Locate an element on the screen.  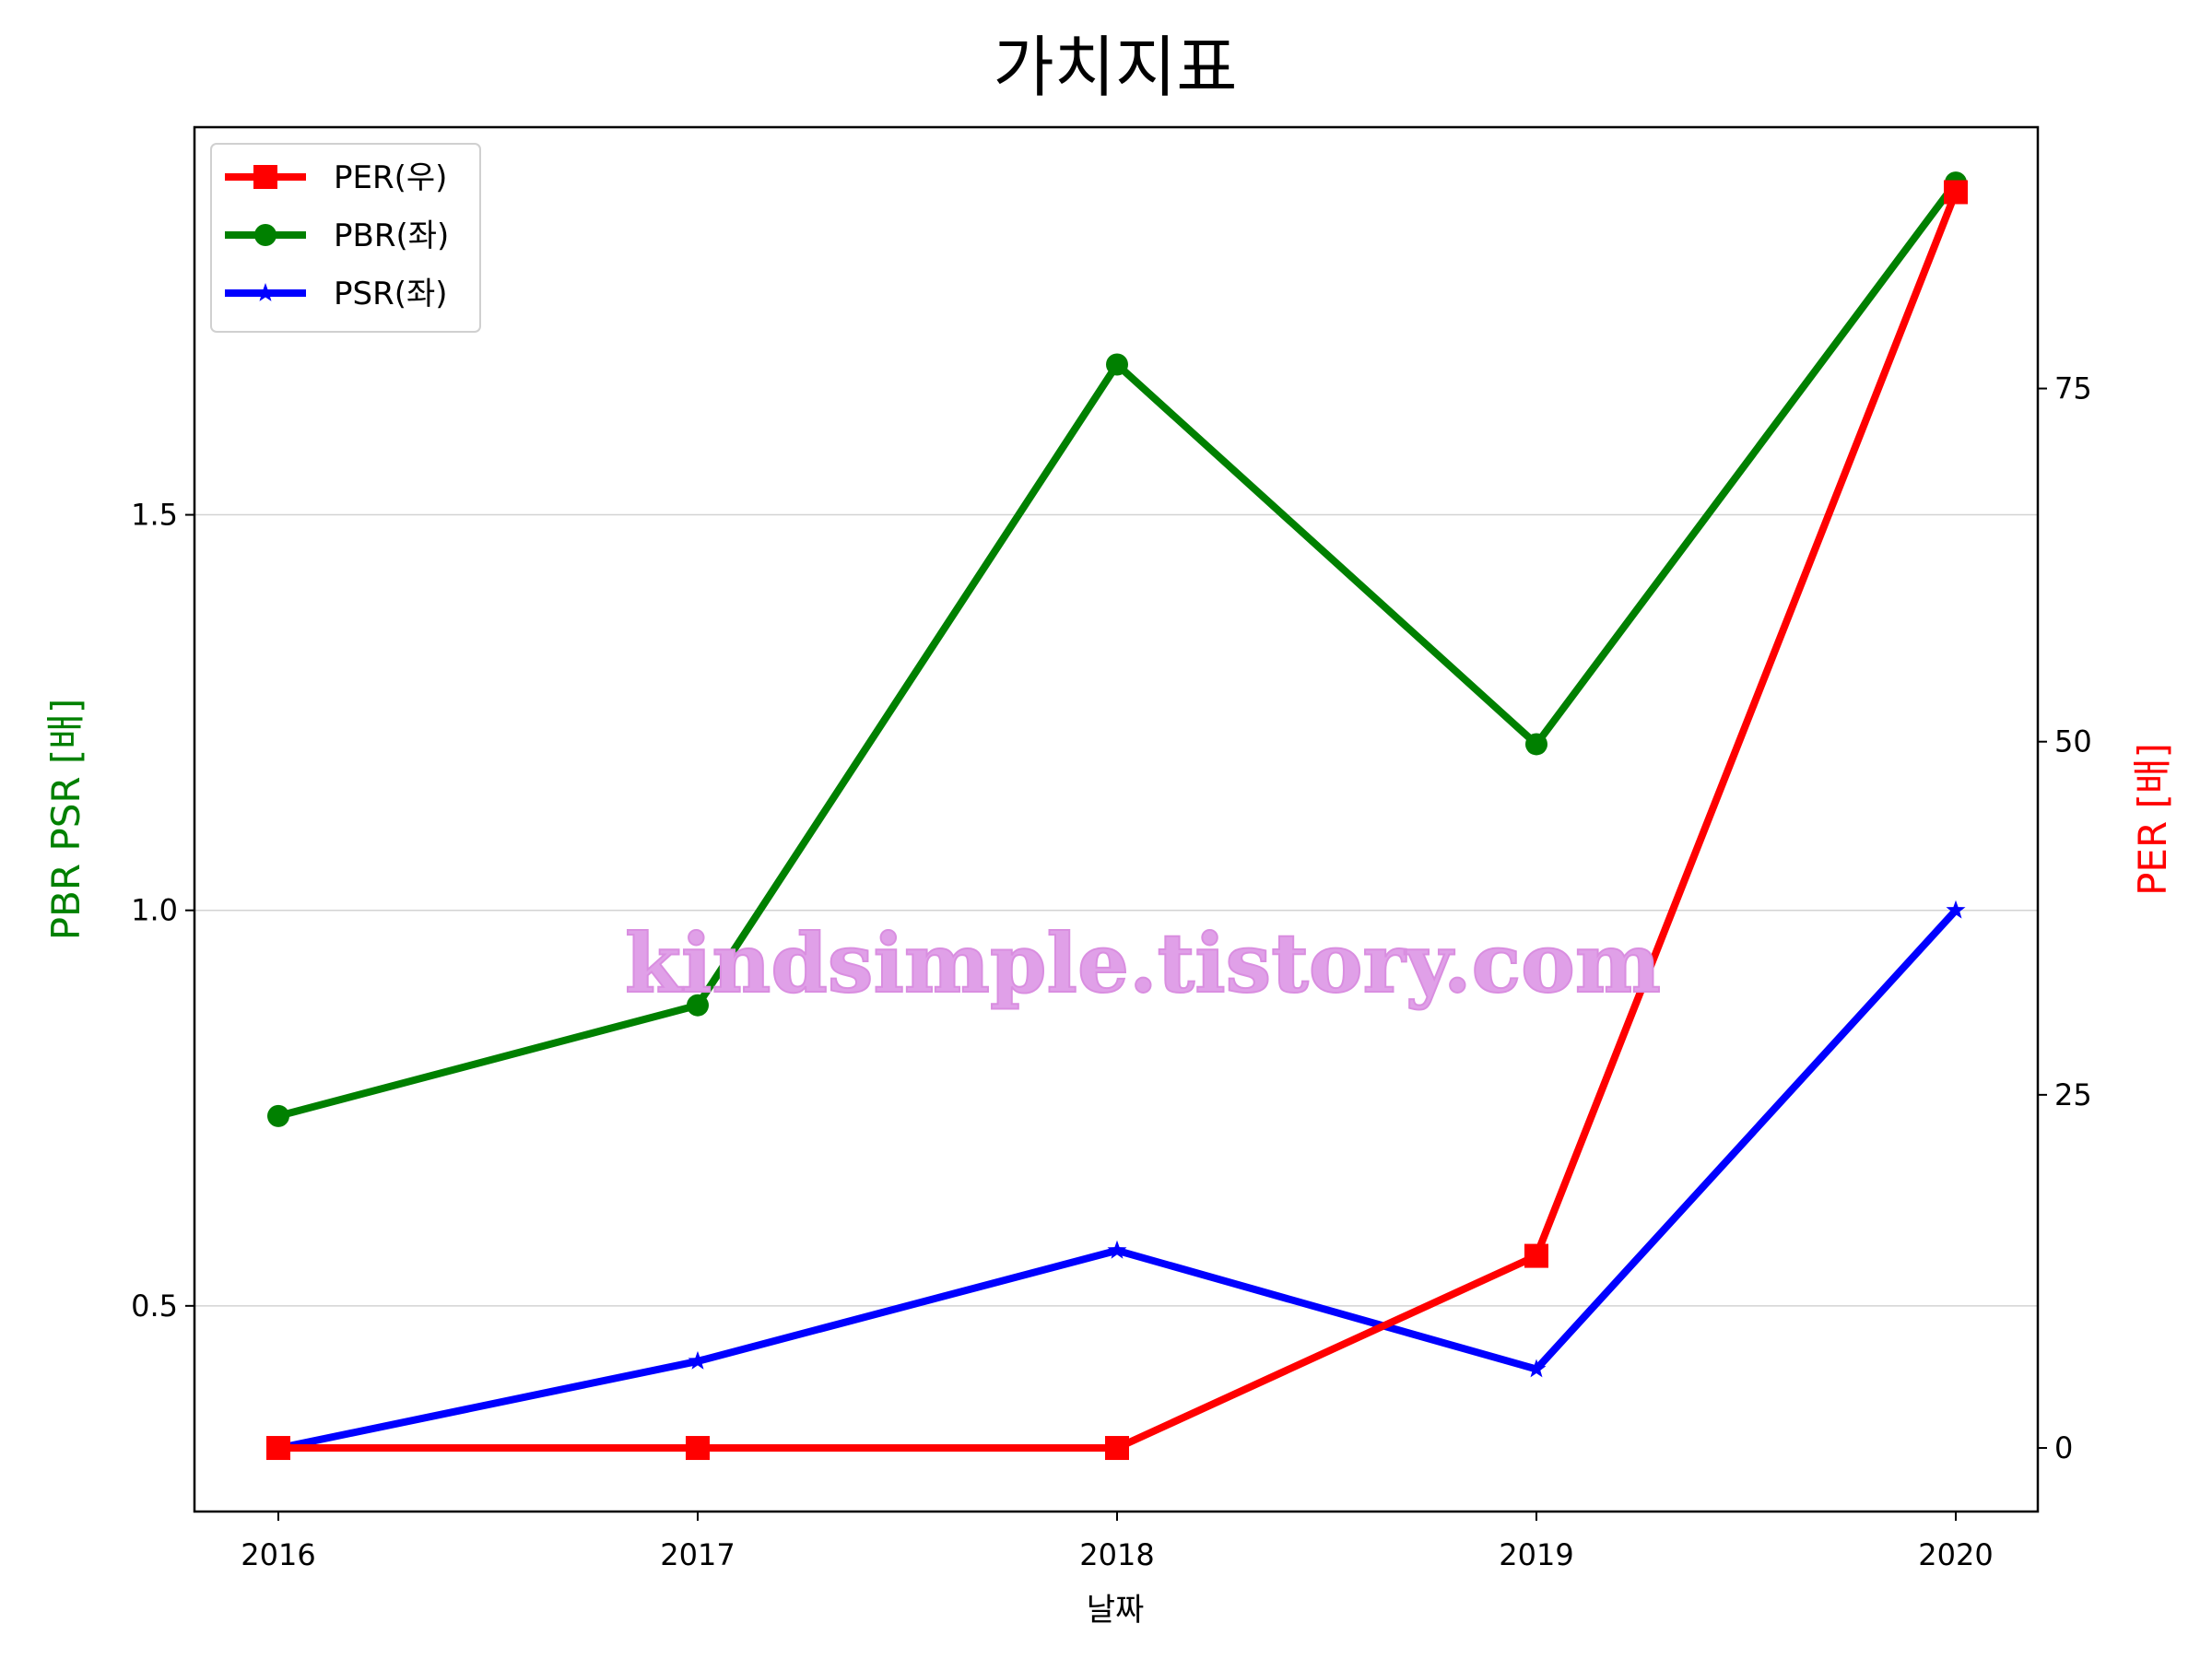
legend-entry-psr: PSR(좌) is located at coordinates (336, 294).